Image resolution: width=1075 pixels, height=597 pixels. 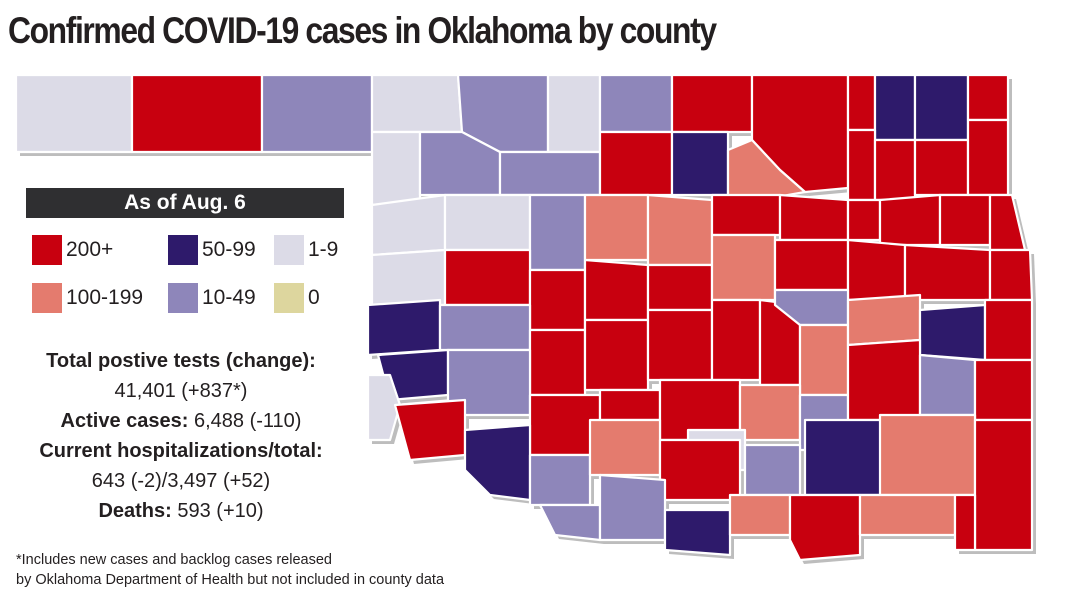 I want to click on legend-item-10-49: 10-49, so click(x=212, y=298).